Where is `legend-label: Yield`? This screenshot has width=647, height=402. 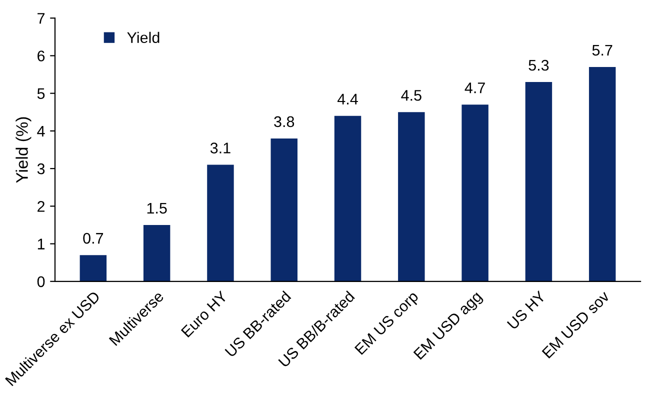 legend-label: Yield is located at coordinates (143, 38).